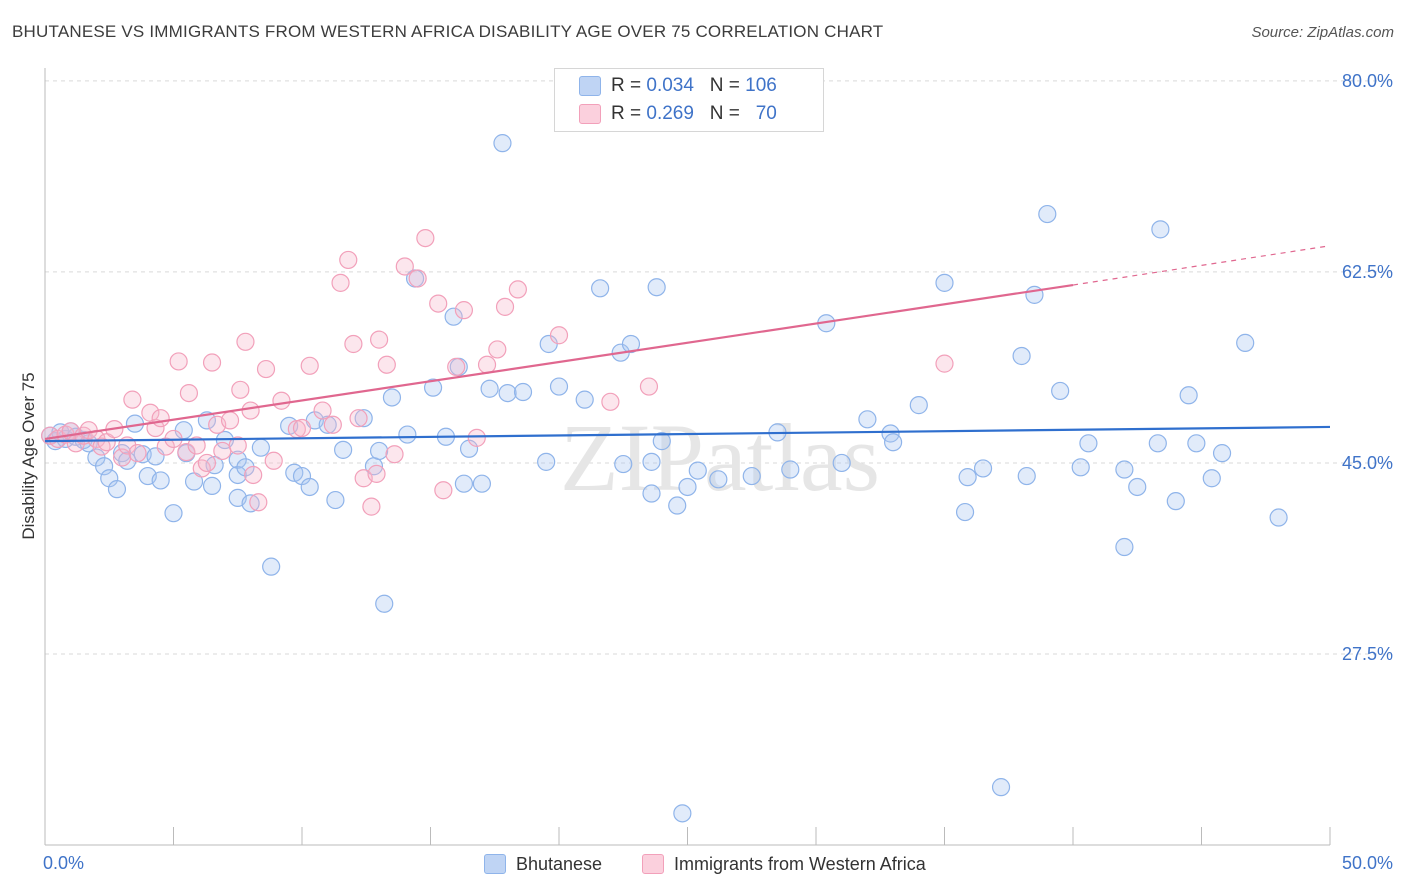 This screenshot has height=892, width=1406. What do you see at coordinates (724, 85) in the screenshot?
I see `n-label: N =` at bounding box center [724, 85].